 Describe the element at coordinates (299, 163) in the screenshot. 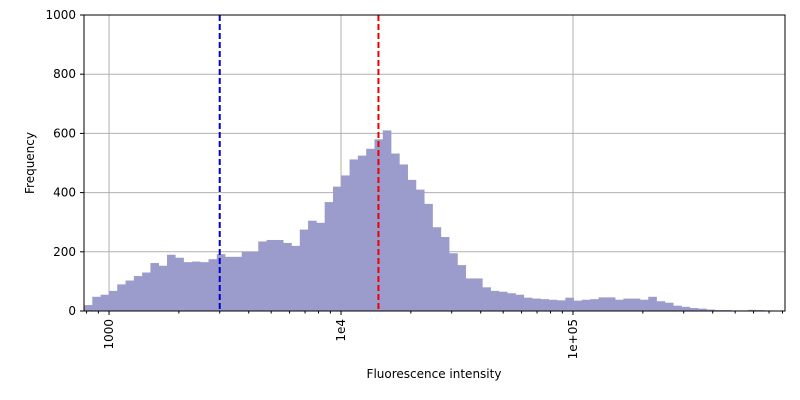

I see `reference-lines` at that location.